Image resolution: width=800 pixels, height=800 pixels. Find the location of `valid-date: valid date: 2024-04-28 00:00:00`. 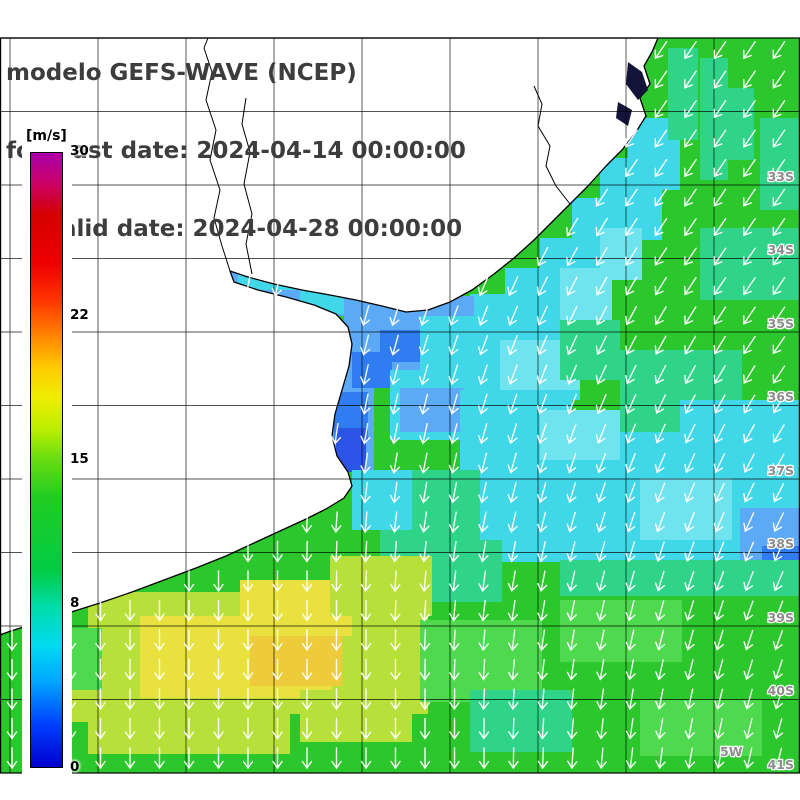

valid-date: valid date: 2024-04-28 00:00:00 is located at coordinates (254, 229).